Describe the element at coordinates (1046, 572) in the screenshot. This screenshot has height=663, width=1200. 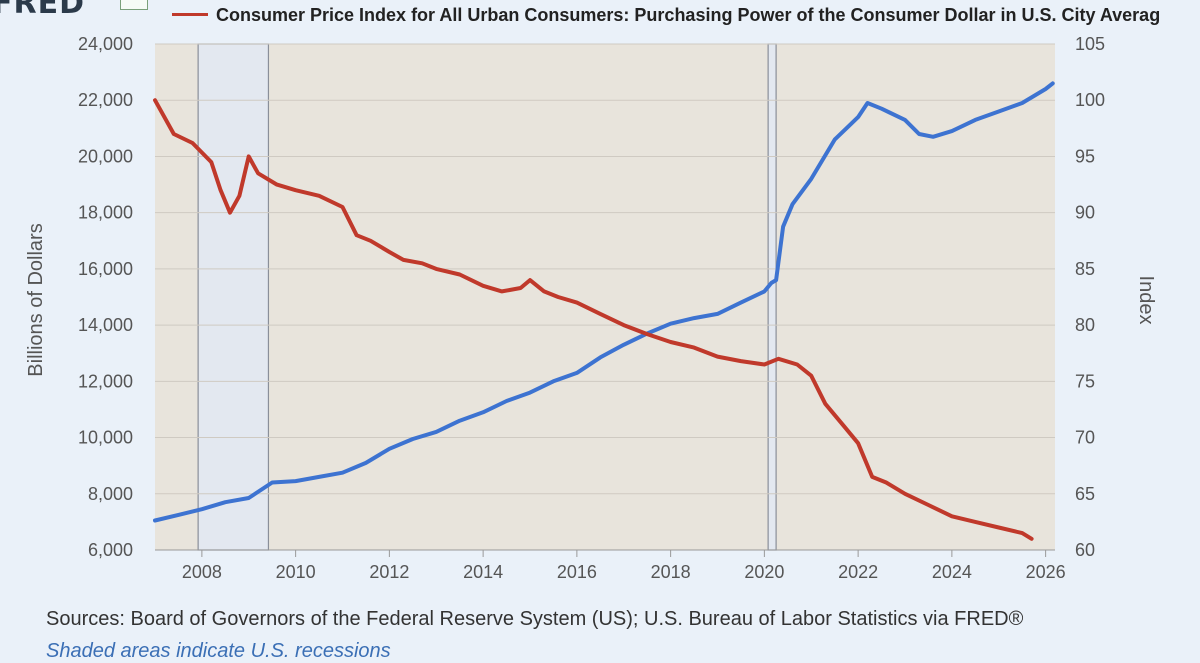
I see `x-tick-label: 2026` at that location.